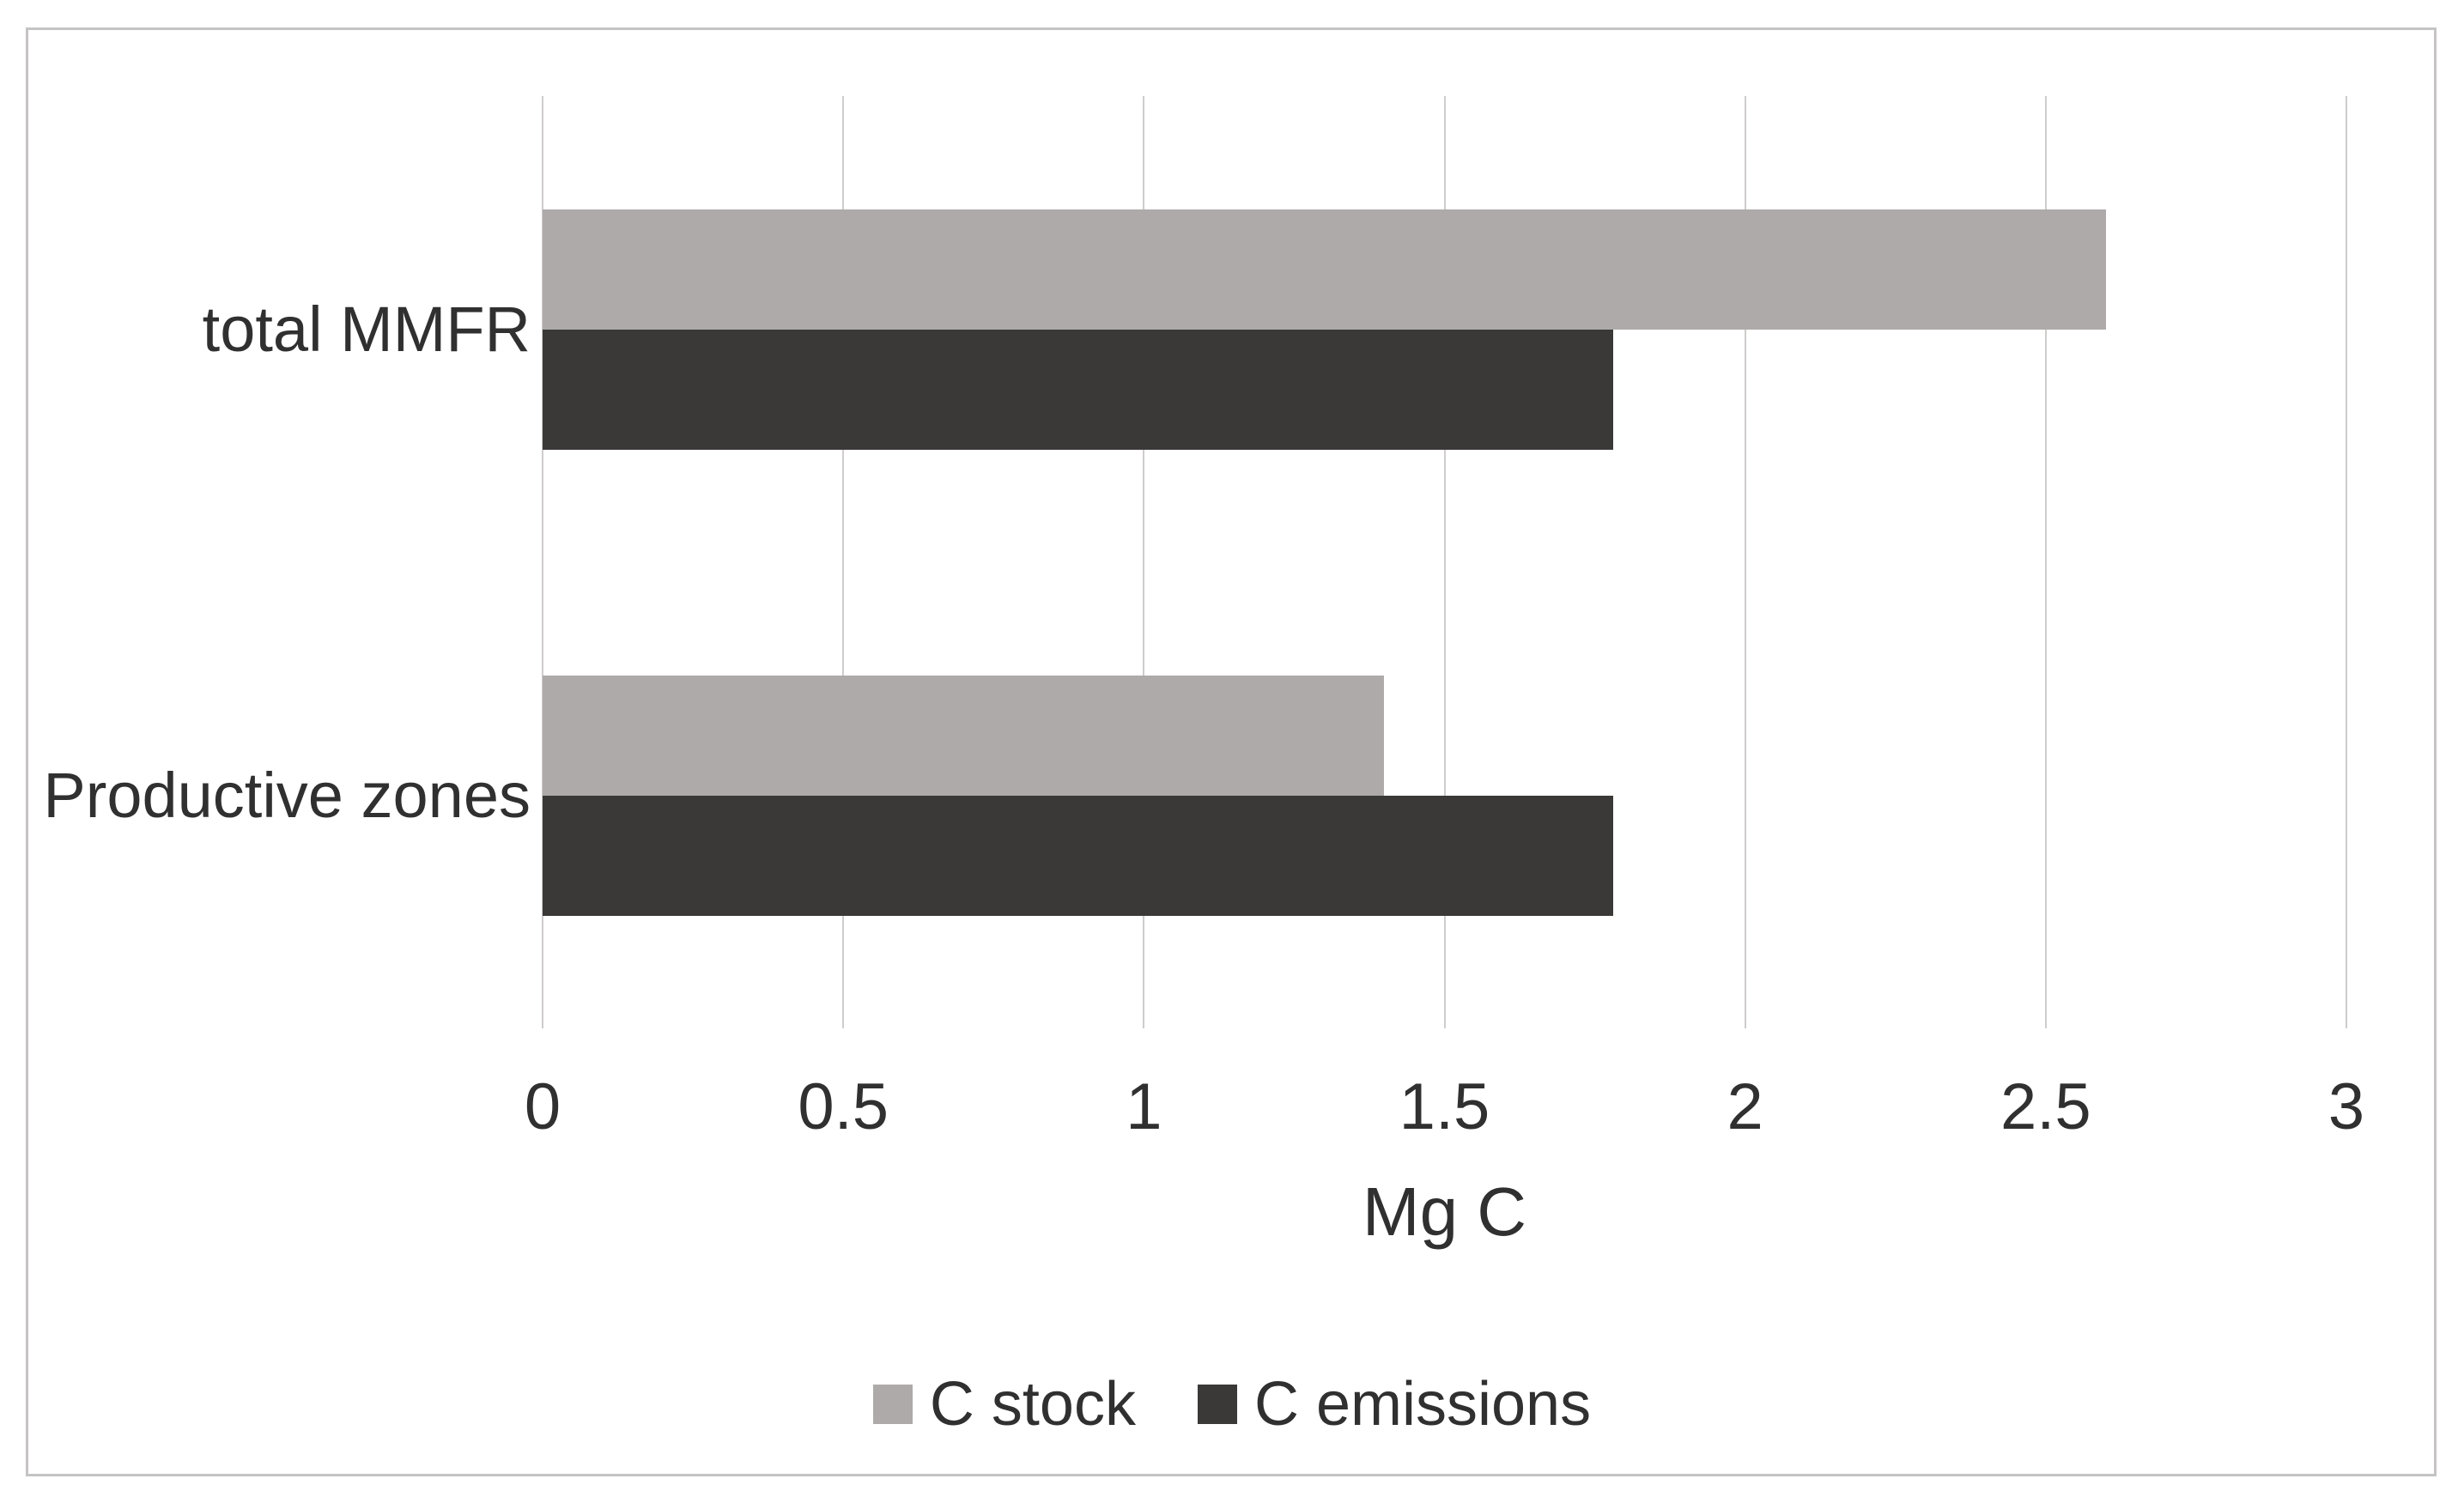 The image size is (2464, 1503). What do you see at coordinates (1422, 1404) in the screenshot?
I see `legend-label: C emissions` at bounding box center [1422, 1404].